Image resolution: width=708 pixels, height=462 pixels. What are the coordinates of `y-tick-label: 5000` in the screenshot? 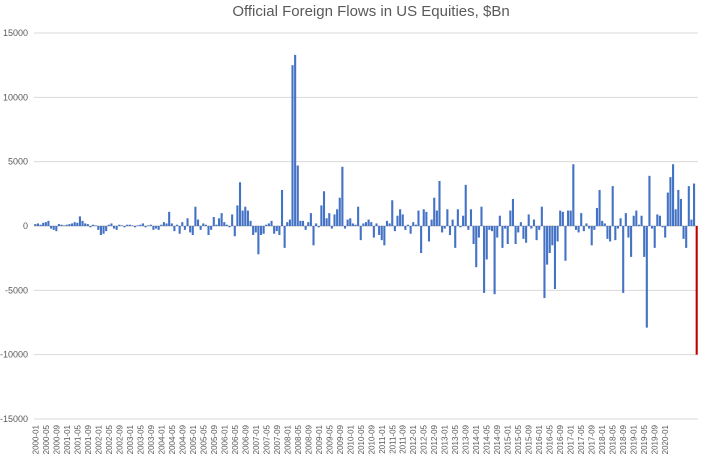 It's located at (18, 162).